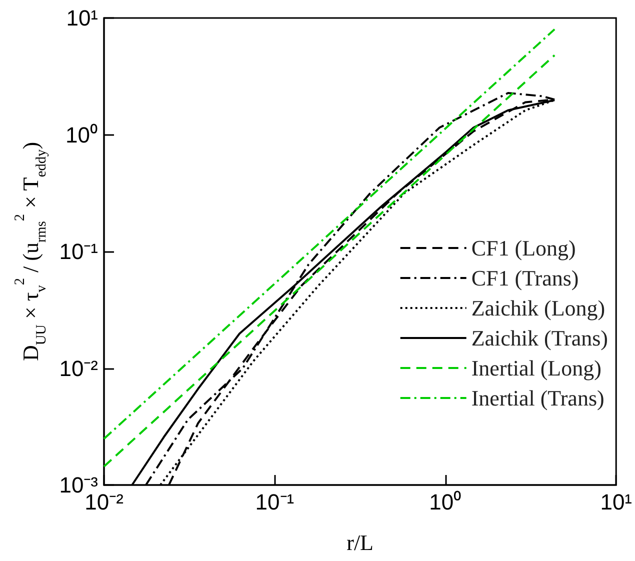 The height and width of the screenshot is (561, 635). Describe the element at coordinates (274, 502) in the screenshot. I see `x-tick-label: 10⁻¹` at that location.